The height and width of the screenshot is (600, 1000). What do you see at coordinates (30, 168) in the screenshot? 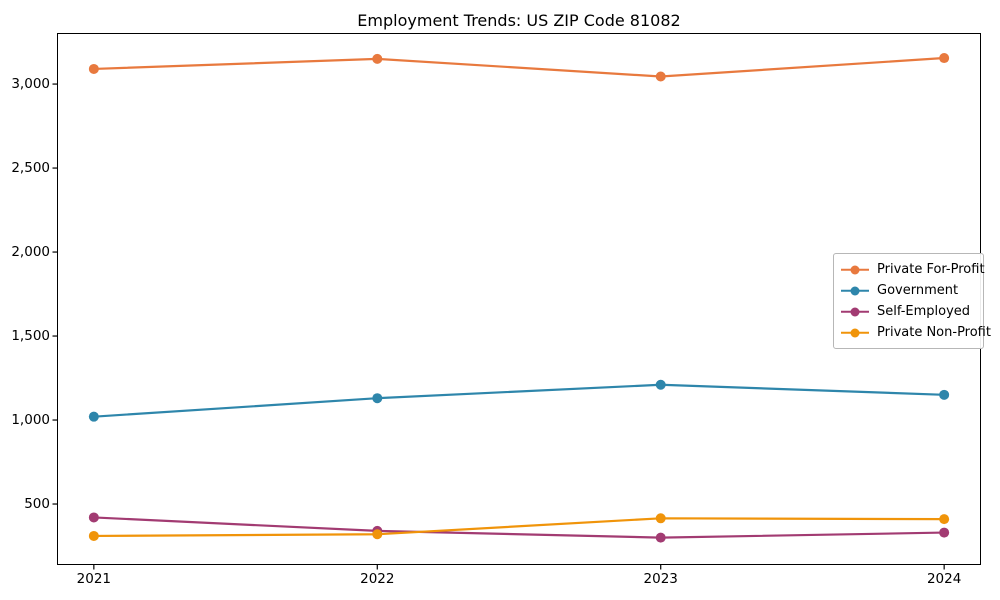
I see `y-tick-label: 2,500` at bounding box center [30, 168].